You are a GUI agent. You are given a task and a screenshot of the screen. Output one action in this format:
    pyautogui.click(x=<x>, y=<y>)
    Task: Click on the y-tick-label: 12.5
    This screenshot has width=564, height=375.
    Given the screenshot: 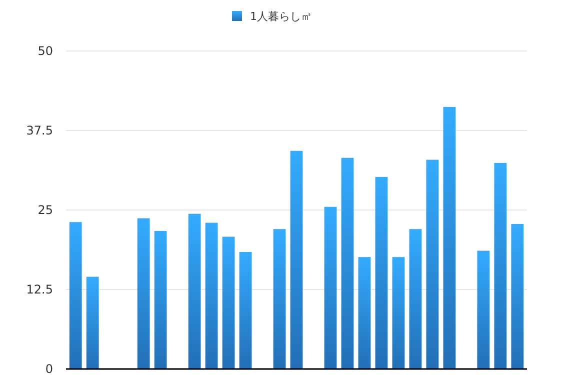 What is the action you would take?
    pyautogui.click(x=39, y=289)
    